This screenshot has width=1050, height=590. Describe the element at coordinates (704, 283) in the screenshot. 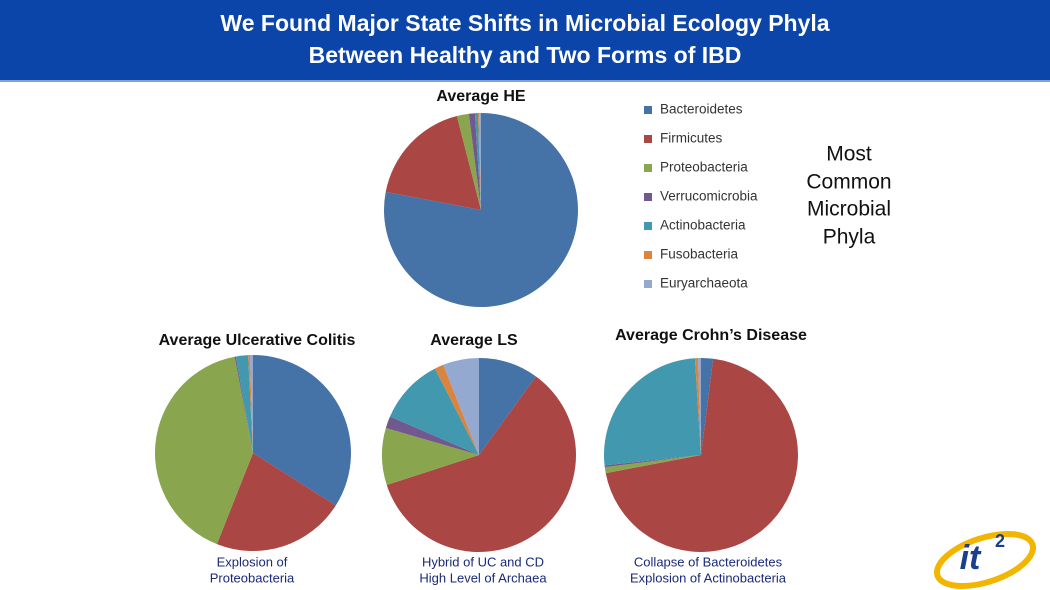

I see `legend-label: Euryarchaeota` at that location.